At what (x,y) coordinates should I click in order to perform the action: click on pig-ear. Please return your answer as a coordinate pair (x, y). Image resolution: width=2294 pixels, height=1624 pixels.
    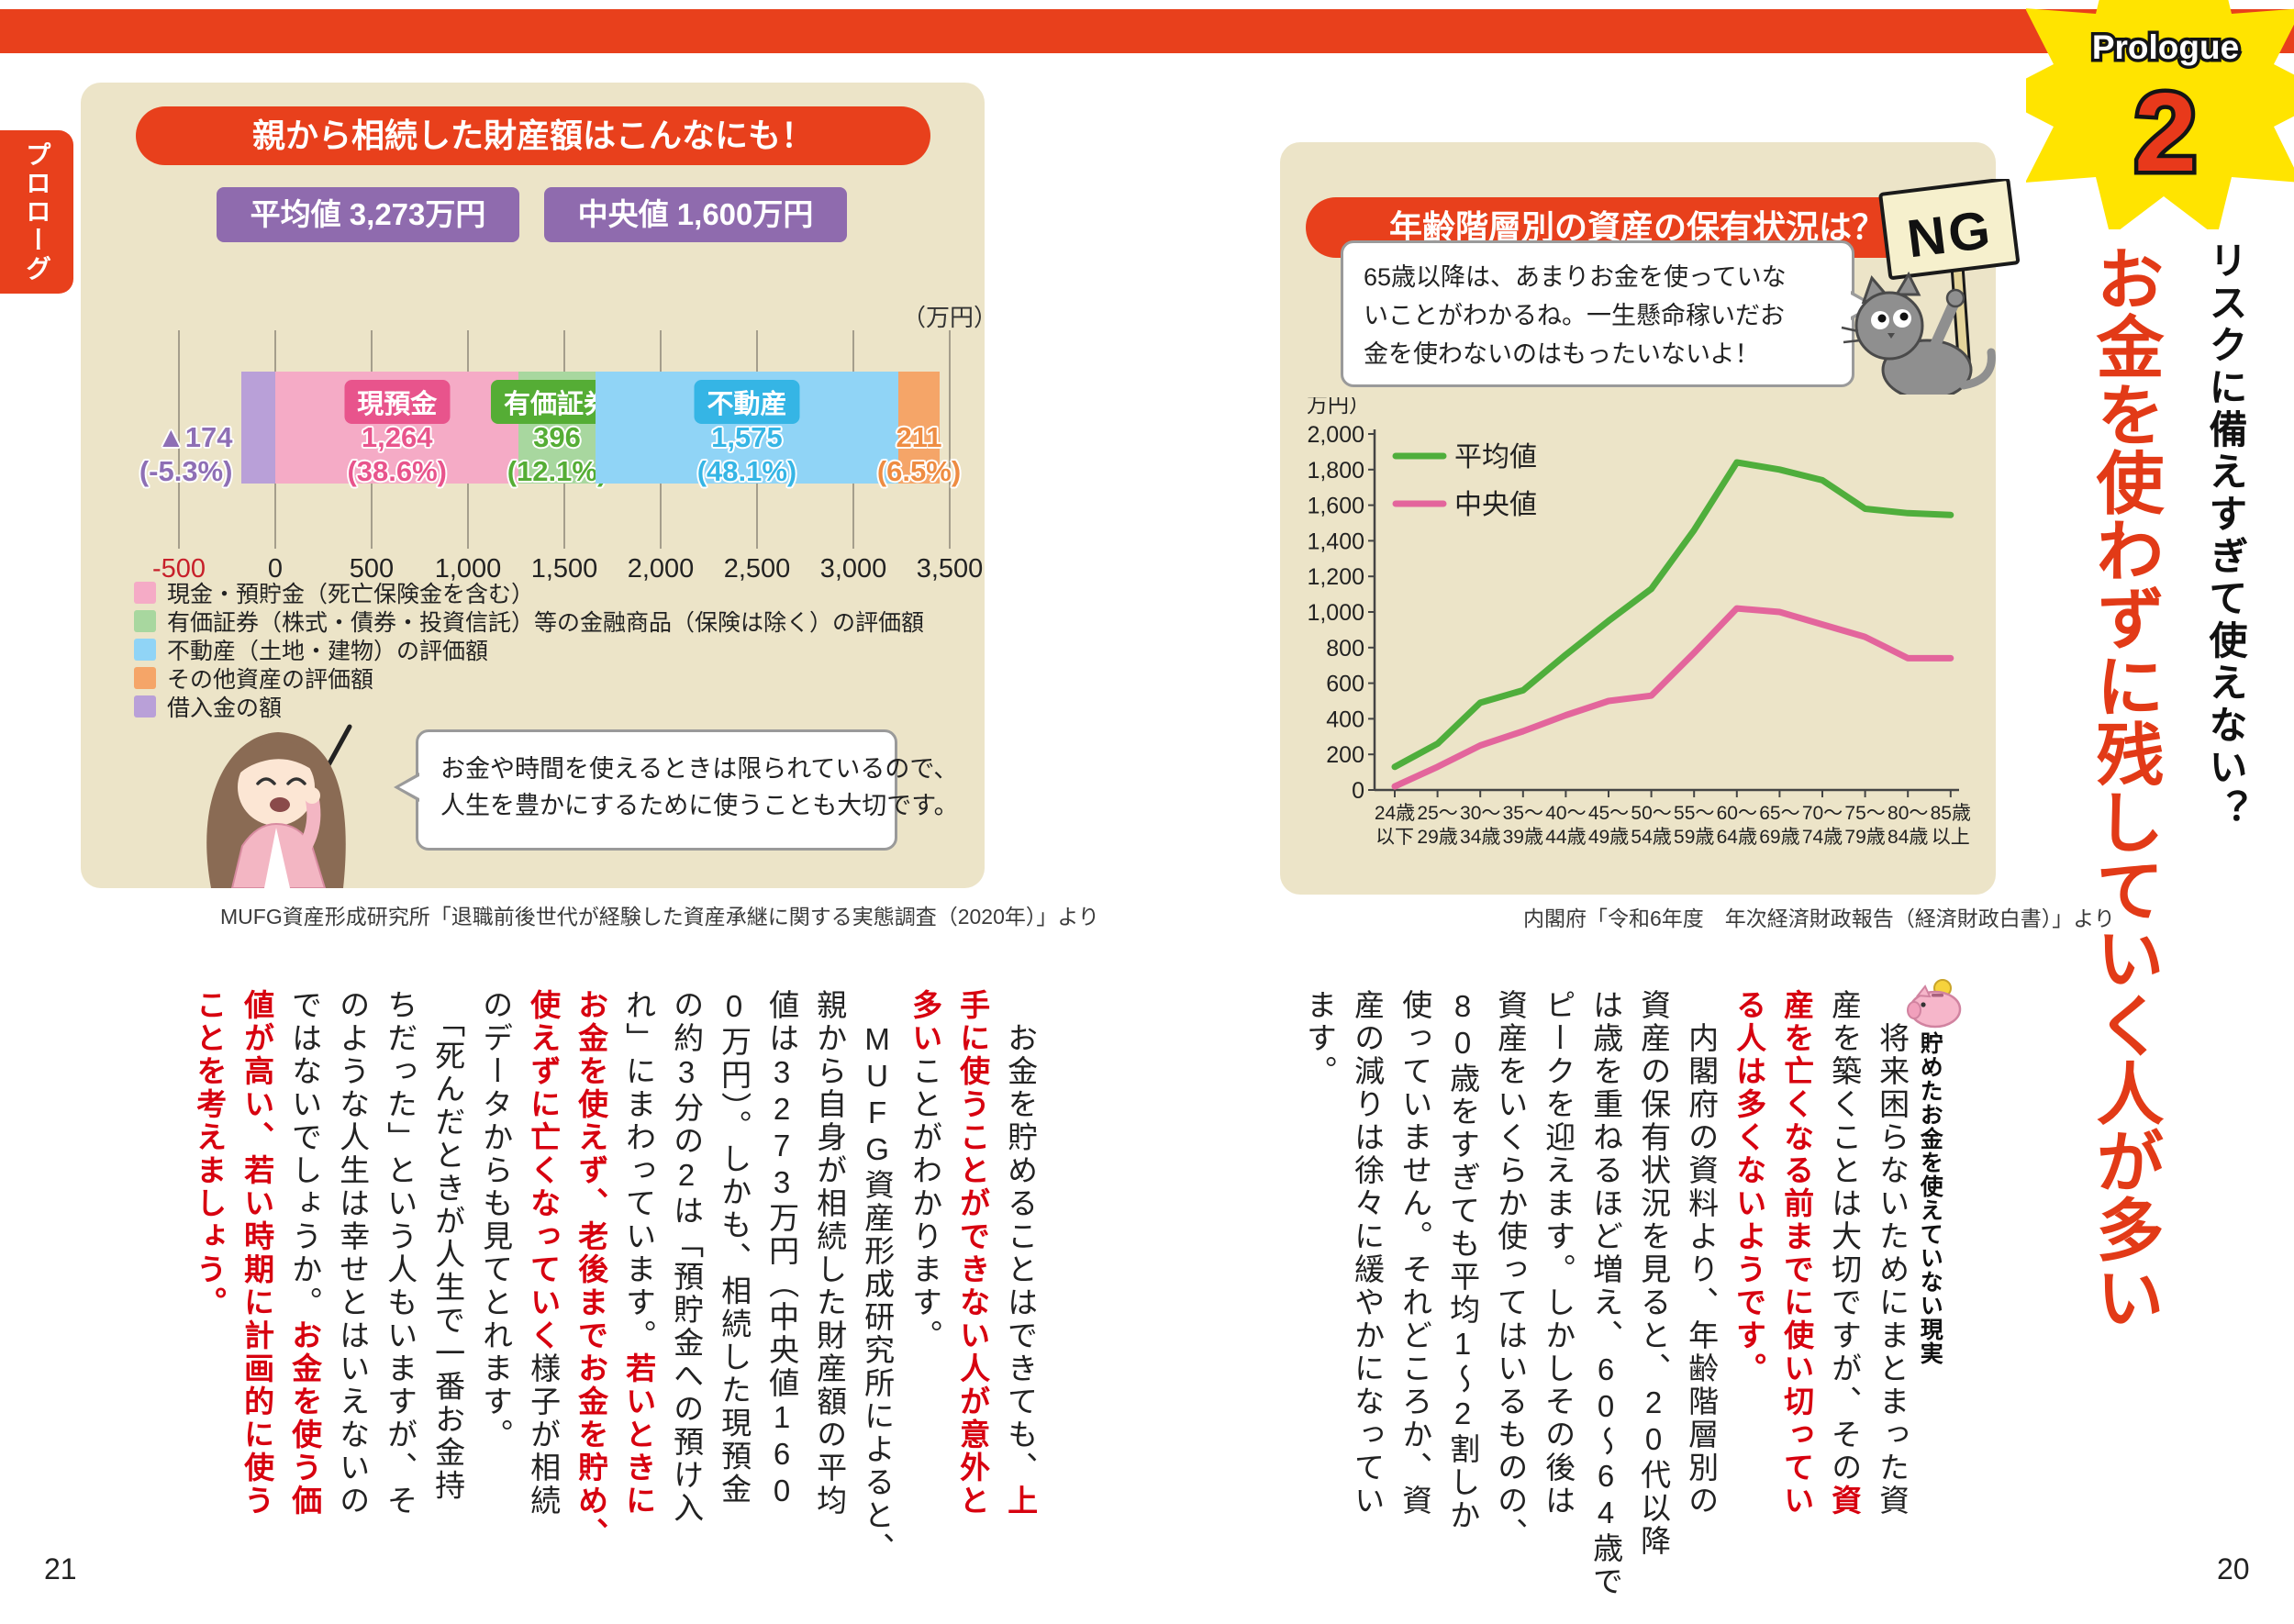
    Looking at the image, I should click on (1924, 991).